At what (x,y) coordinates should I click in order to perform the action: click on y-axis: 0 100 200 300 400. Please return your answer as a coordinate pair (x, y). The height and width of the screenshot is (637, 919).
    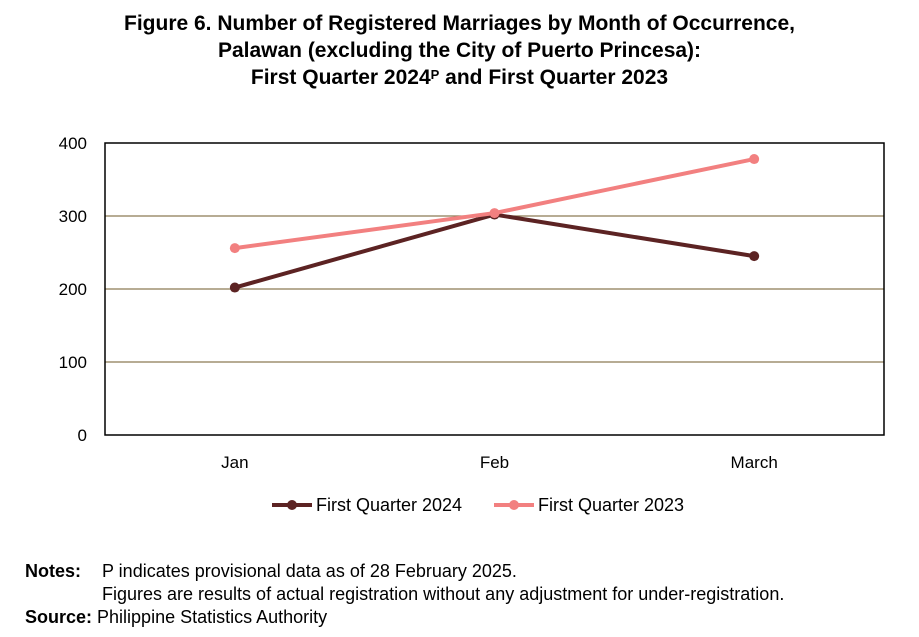
    Looking at the image, I should click on (73, 289).